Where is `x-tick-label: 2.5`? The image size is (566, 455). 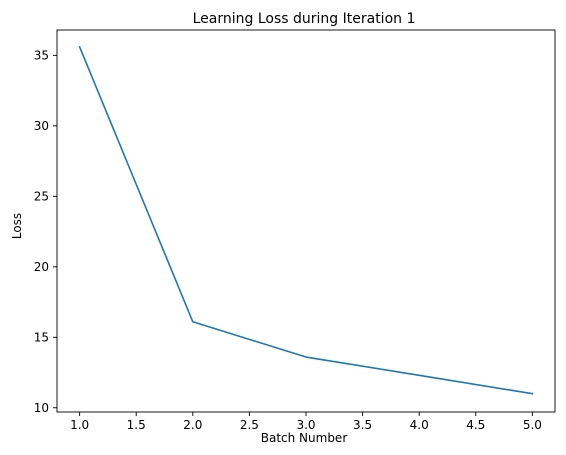
x-tick-label: 2.5 is located at coordinates (249, 425).